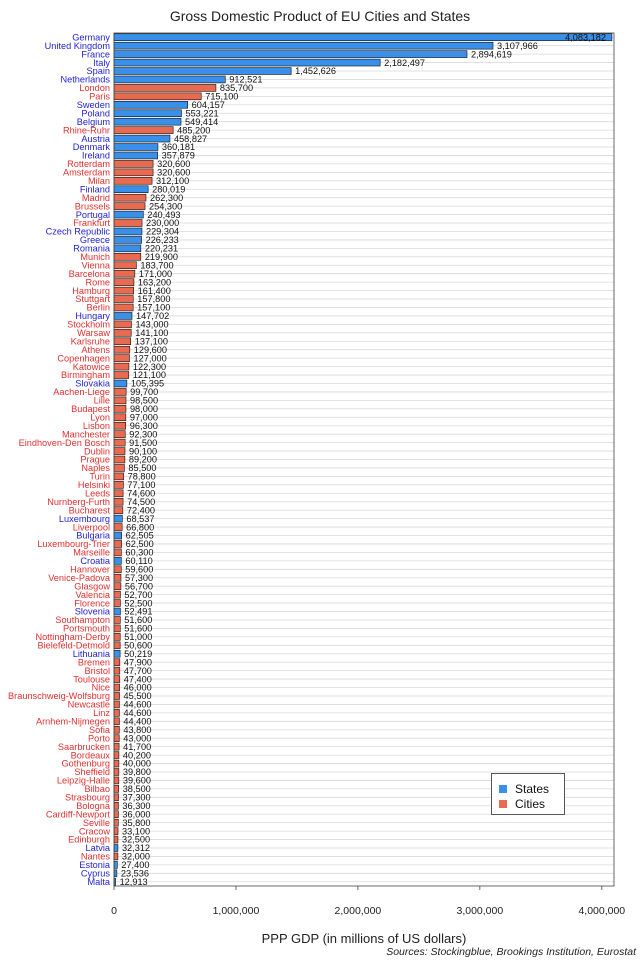 This screenshot has height=960, width=640. Describe the element at coordinates (154, 291) in the screenshot. I see `value-label: 161,400` at that location.